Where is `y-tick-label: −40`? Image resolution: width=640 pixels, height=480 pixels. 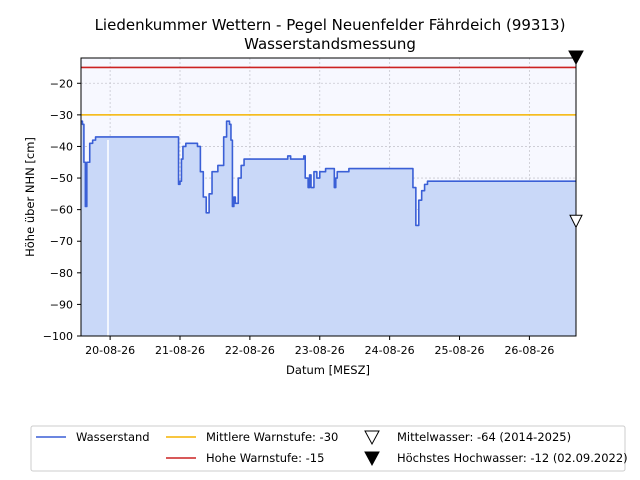
y-tick-label: −40 is located at coordinates (61, 146).